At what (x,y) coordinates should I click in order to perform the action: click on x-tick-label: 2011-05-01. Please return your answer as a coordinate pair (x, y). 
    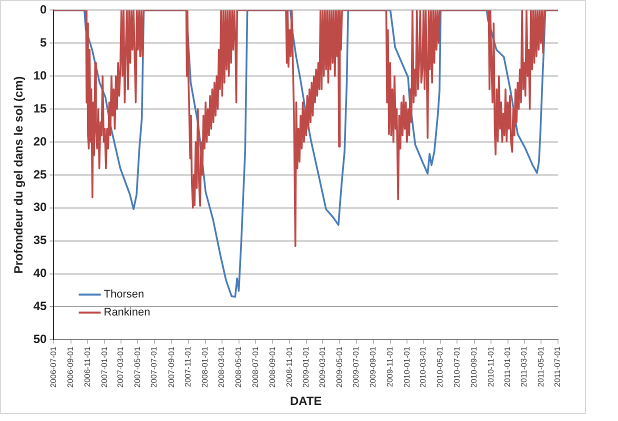
    Looking at the image, I should click on (541, 367).